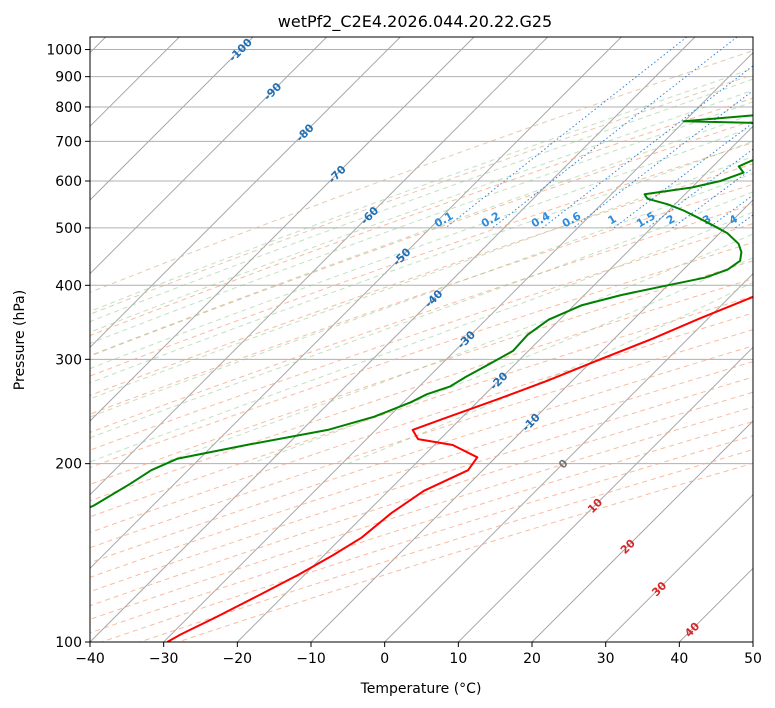  Describe the element at coordinates (64, 51) in the screenshot. I see `y-tick-label: 1000` at that location.